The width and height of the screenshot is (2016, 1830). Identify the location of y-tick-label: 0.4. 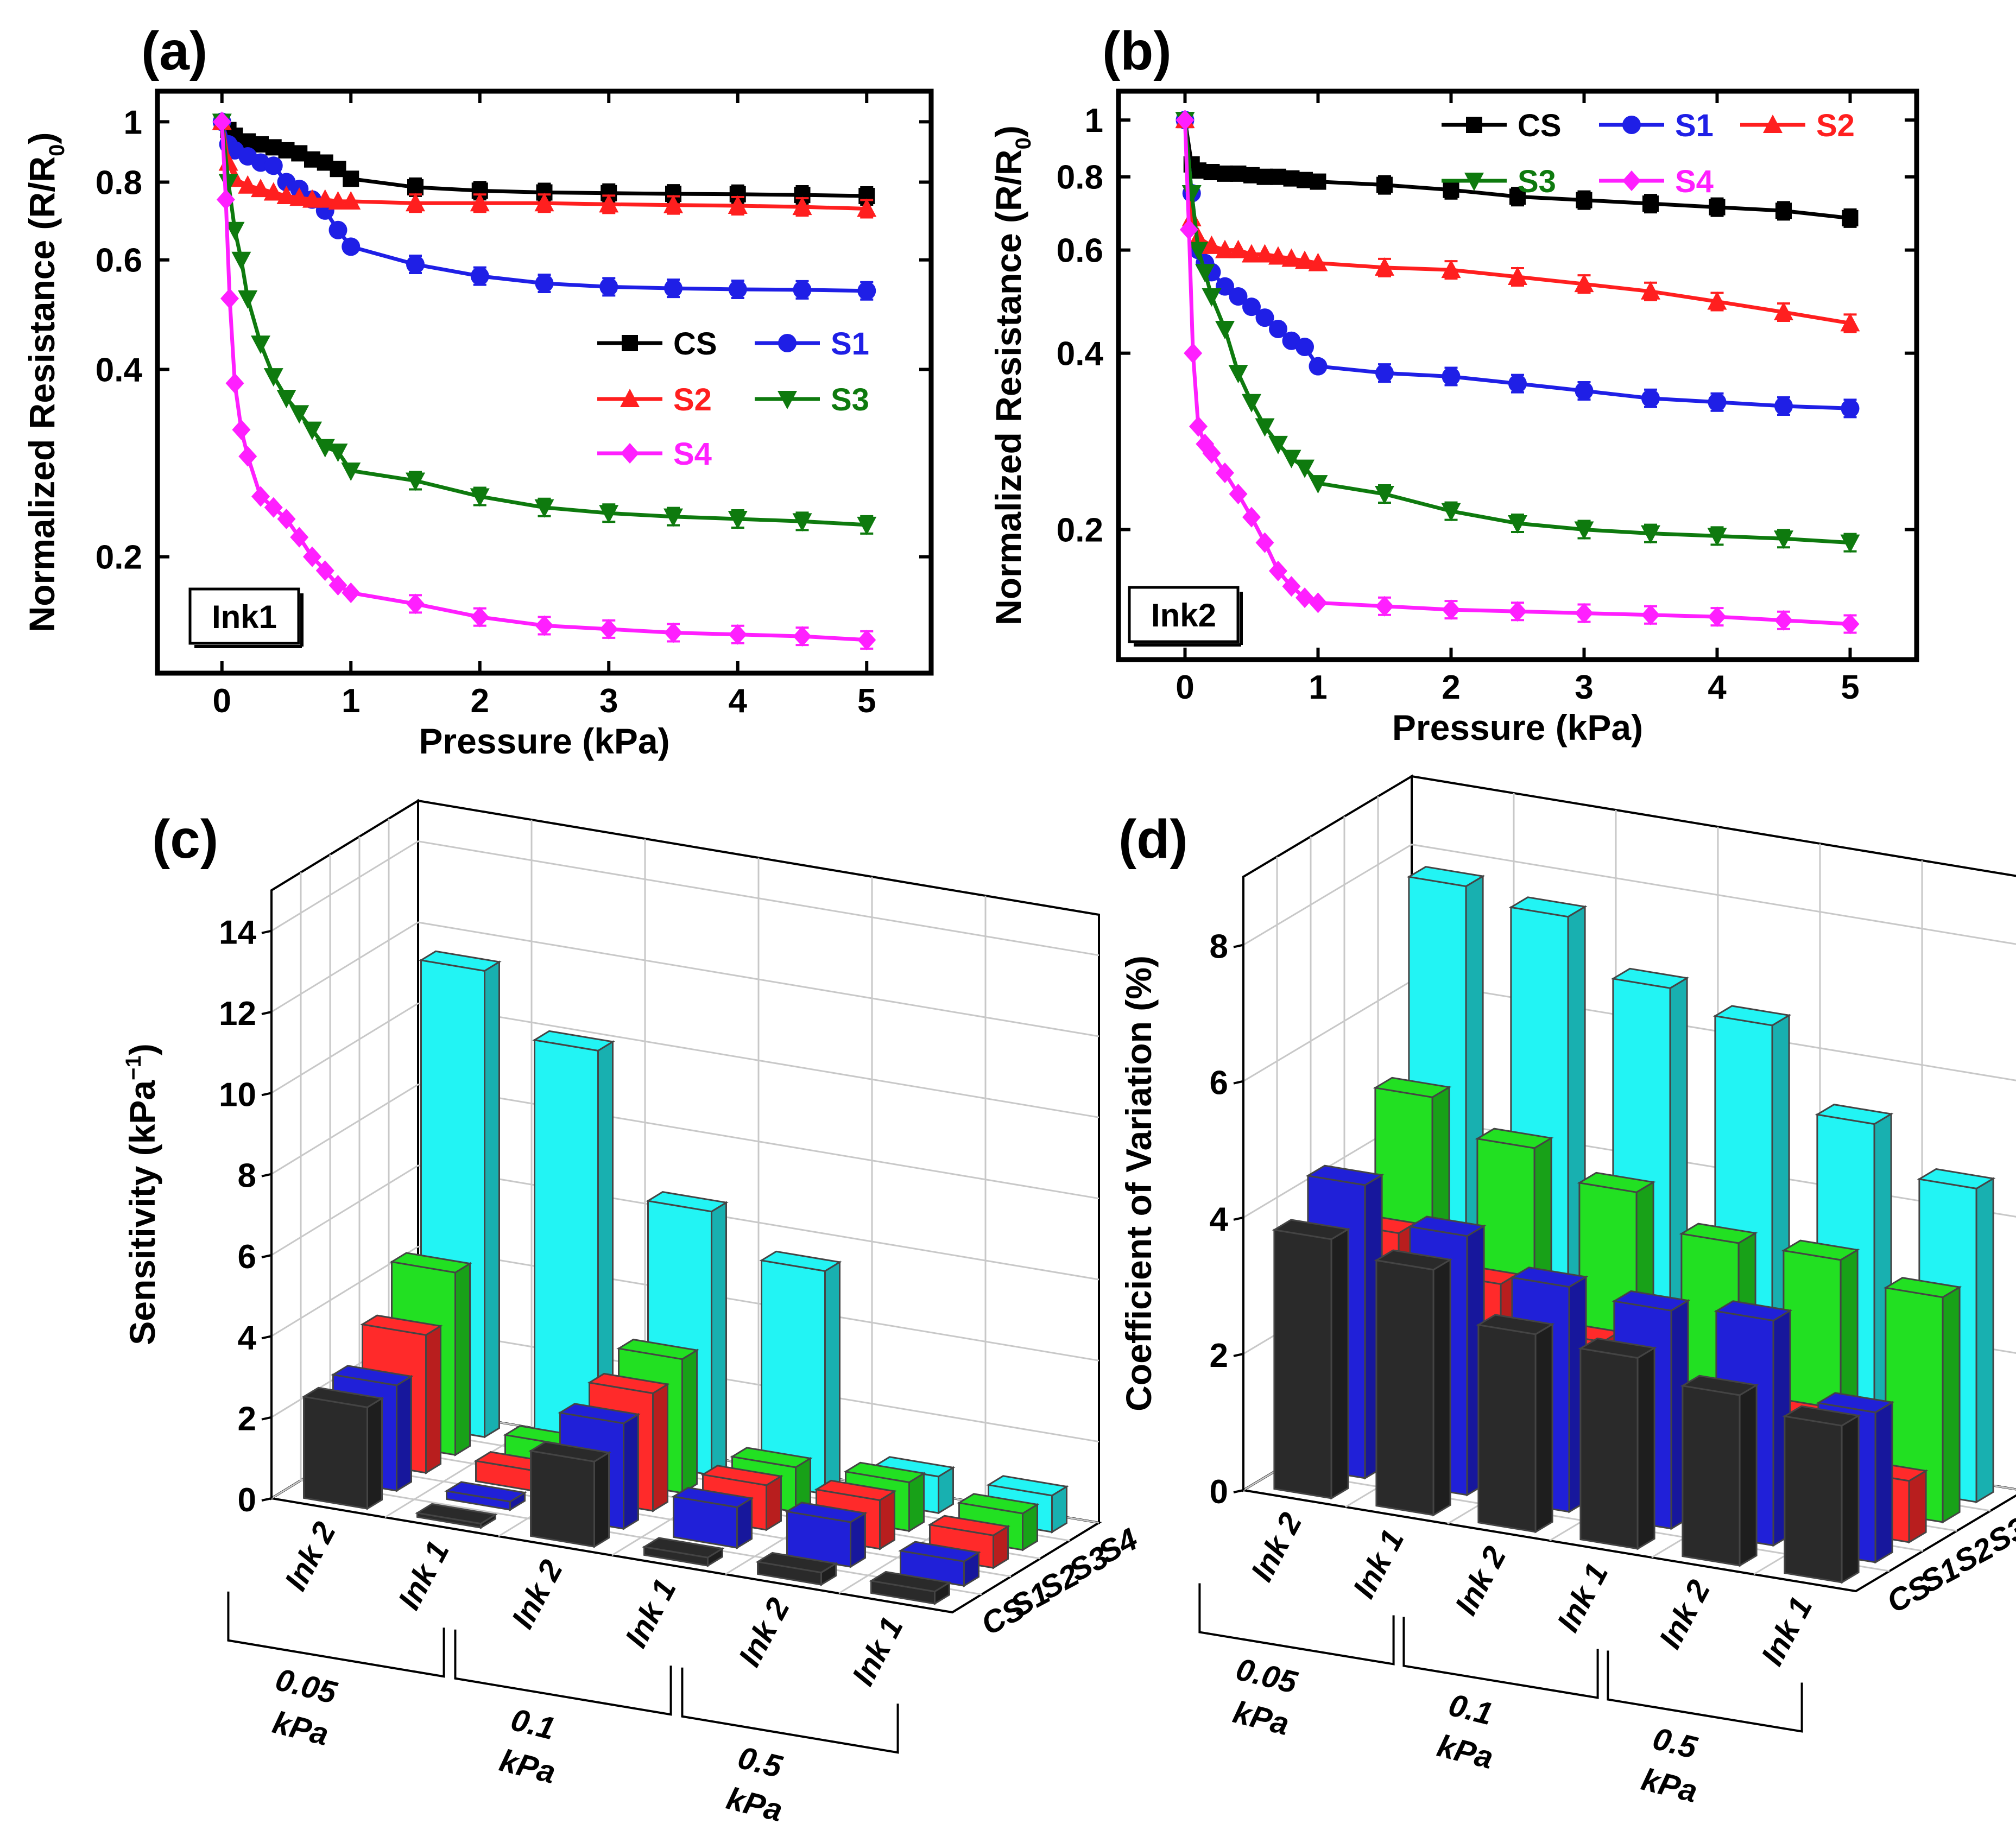
(1080, 354).